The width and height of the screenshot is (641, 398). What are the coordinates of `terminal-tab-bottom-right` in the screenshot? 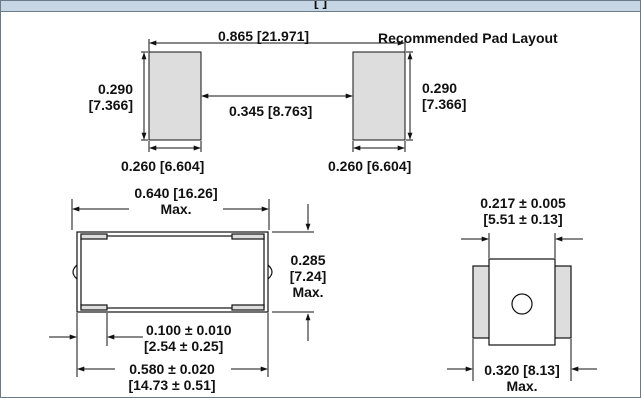 It's located at (248, 307).